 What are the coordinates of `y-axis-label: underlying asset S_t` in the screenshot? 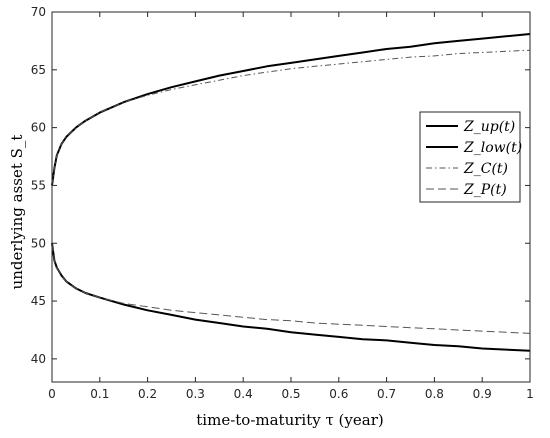 It's located at (17, 212).